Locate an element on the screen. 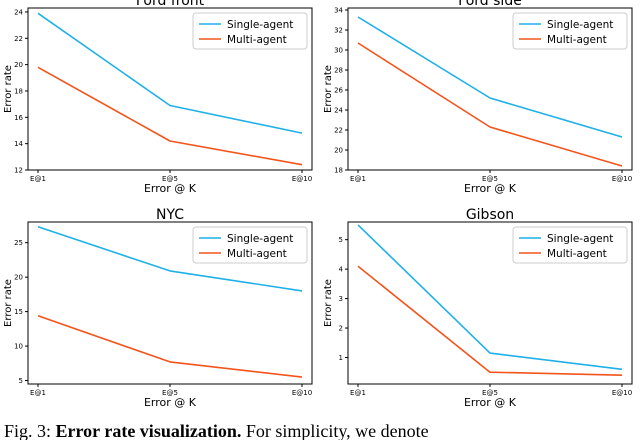 This screenshot has width=640, height=440. caption-rest: For simplicity, we denote is located at coordinates (335, 431).